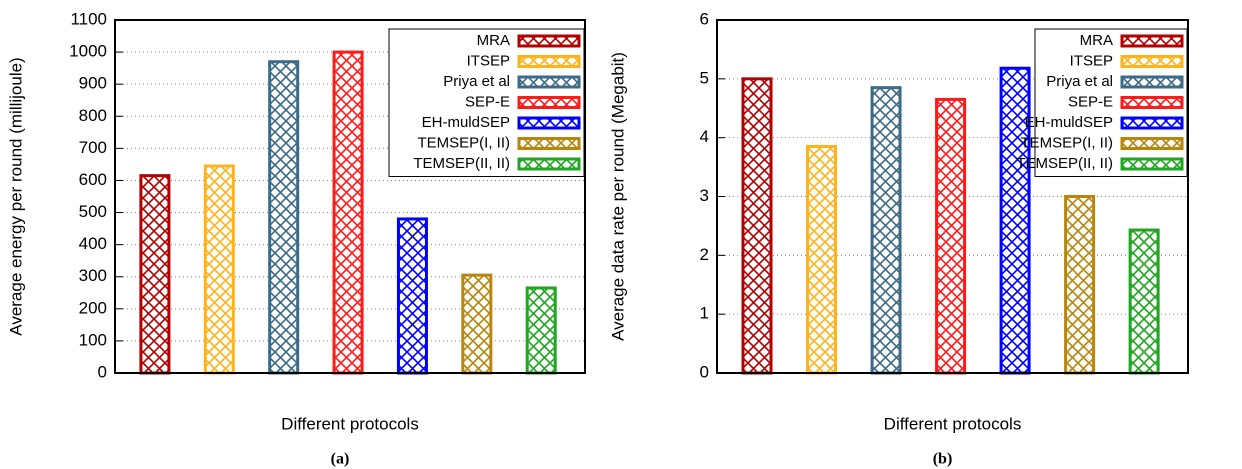 This screenshot has height=469, width=1242. Describe the element at coordinates (93, 339) in the screenshot. I see `y-tick-label: 100` at that location.